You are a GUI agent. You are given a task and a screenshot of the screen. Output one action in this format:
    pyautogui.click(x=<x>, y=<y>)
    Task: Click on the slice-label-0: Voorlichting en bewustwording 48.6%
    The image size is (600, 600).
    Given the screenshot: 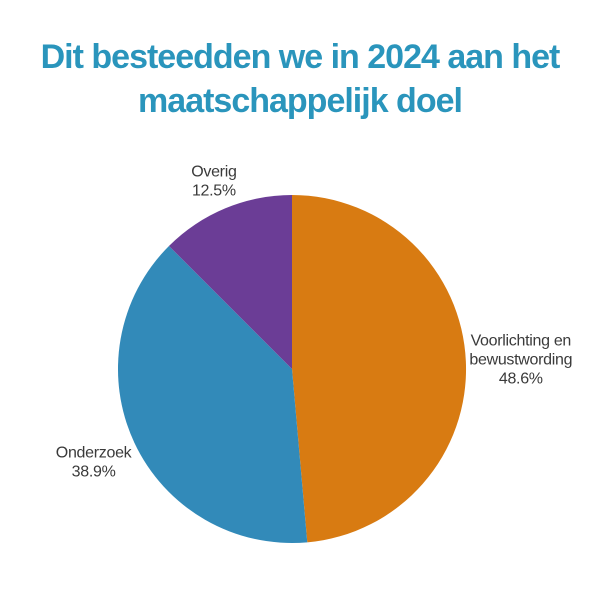 What is the action you would take?
    pyautogui.click(x=520, y=360)
    